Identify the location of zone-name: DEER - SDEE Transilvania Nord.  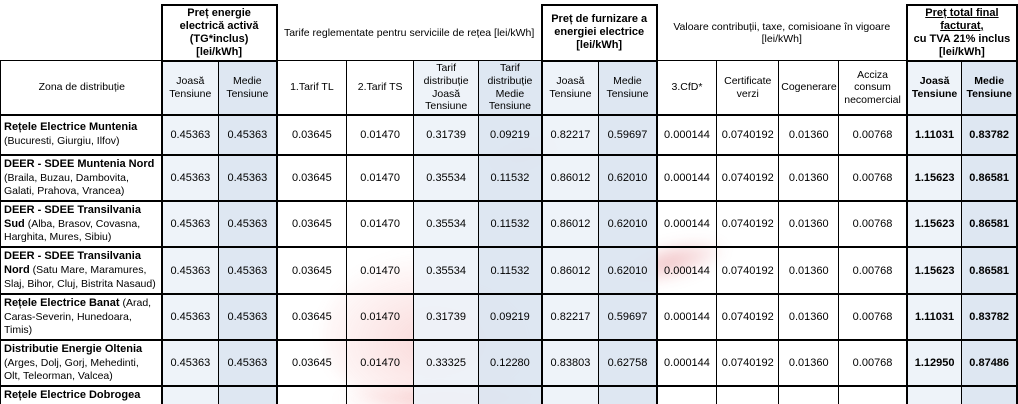
(72, 263).